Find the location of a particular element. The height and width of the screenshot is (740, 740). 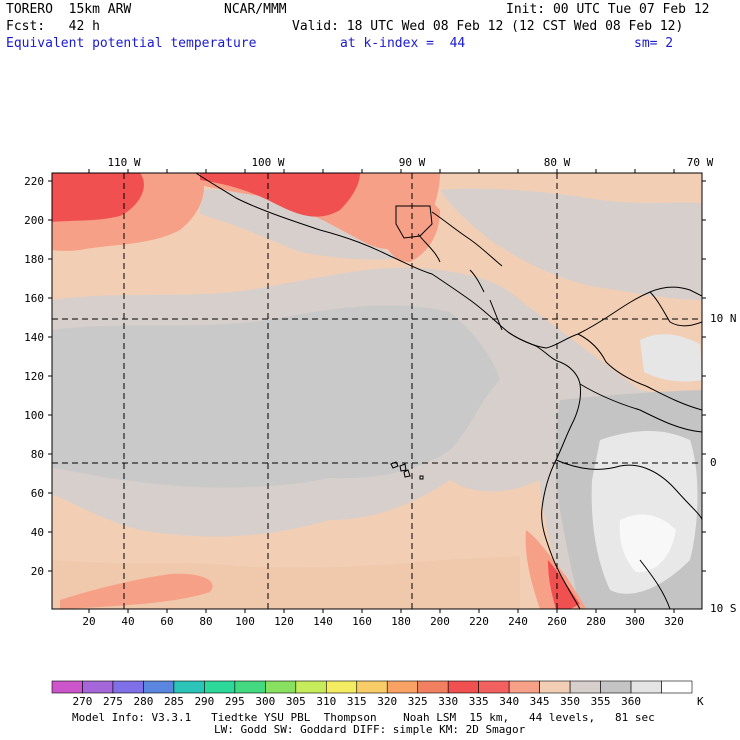

field-name: Equivalent potential temperature is located at coordinates (131, 43).